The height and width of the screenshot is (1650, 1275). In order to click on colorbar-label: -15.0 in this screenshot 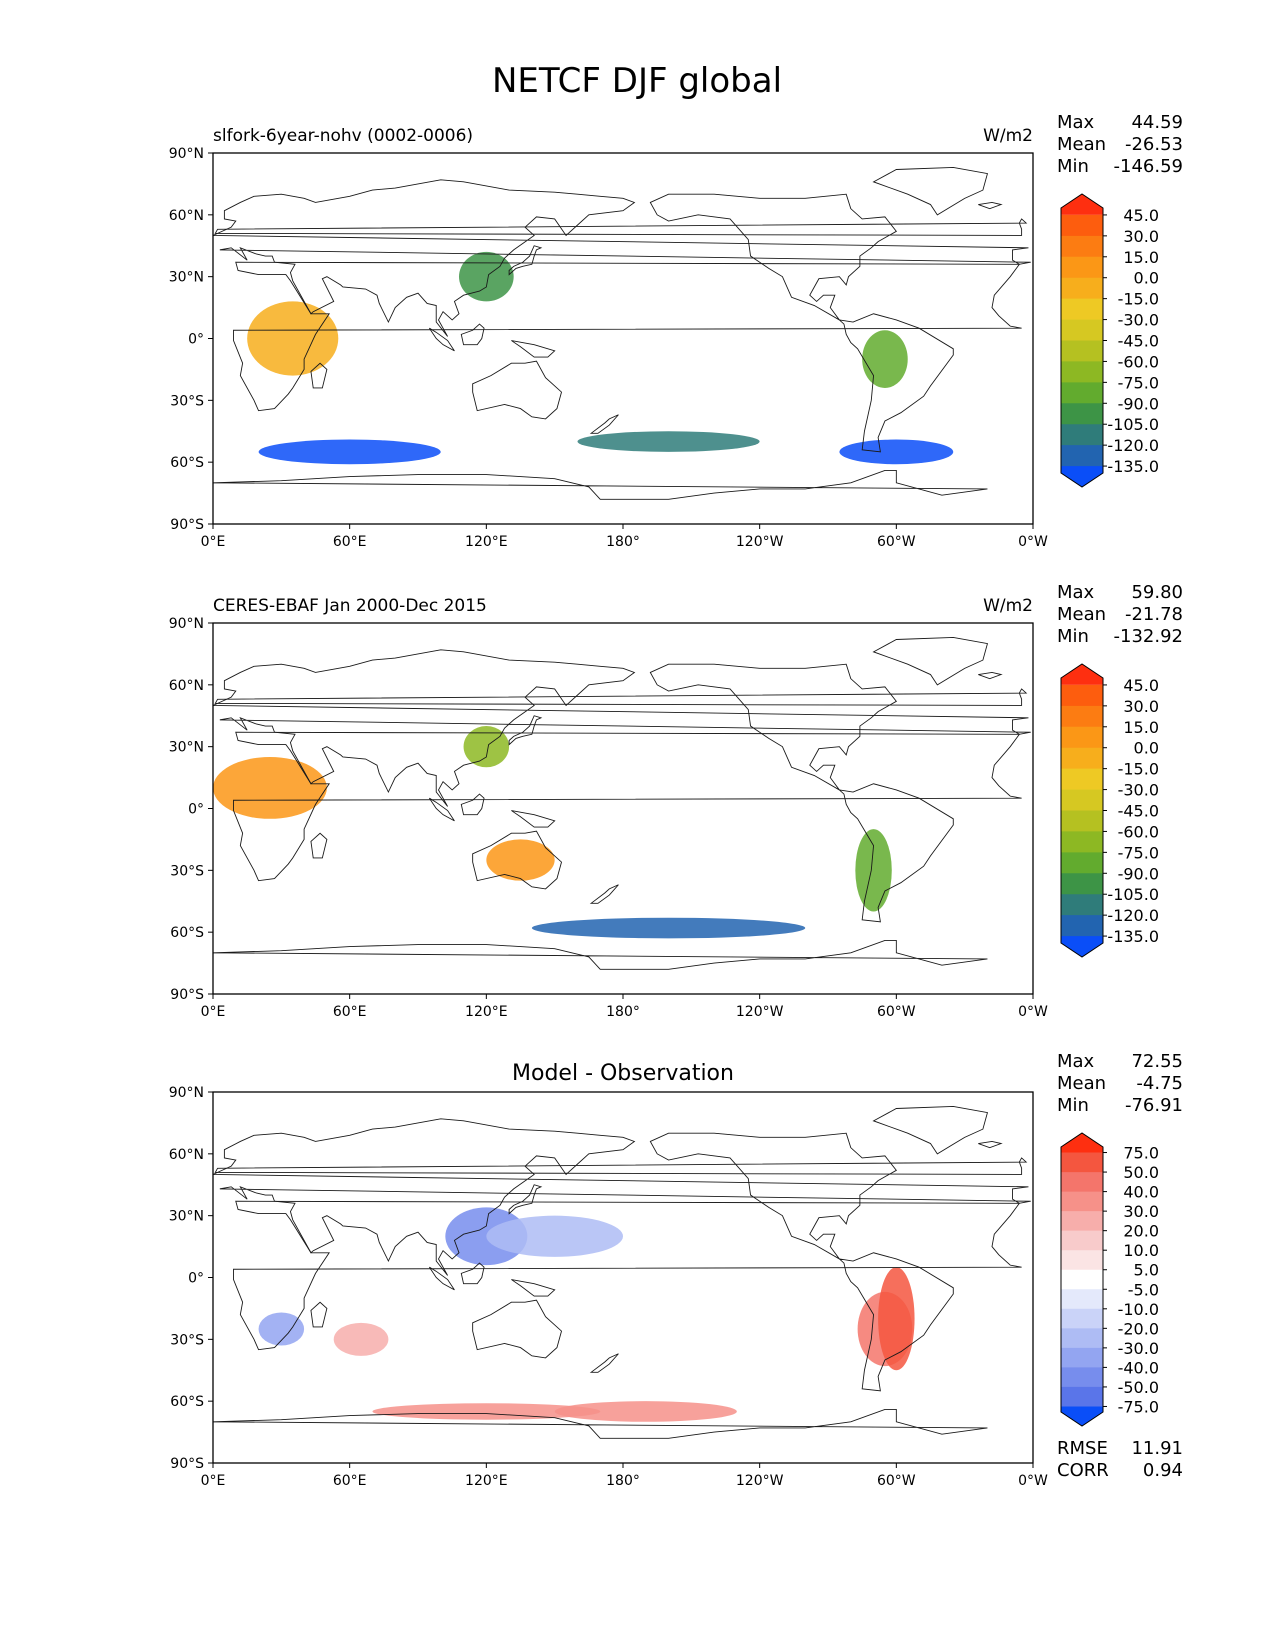, I will do `click(1138, 299)`.